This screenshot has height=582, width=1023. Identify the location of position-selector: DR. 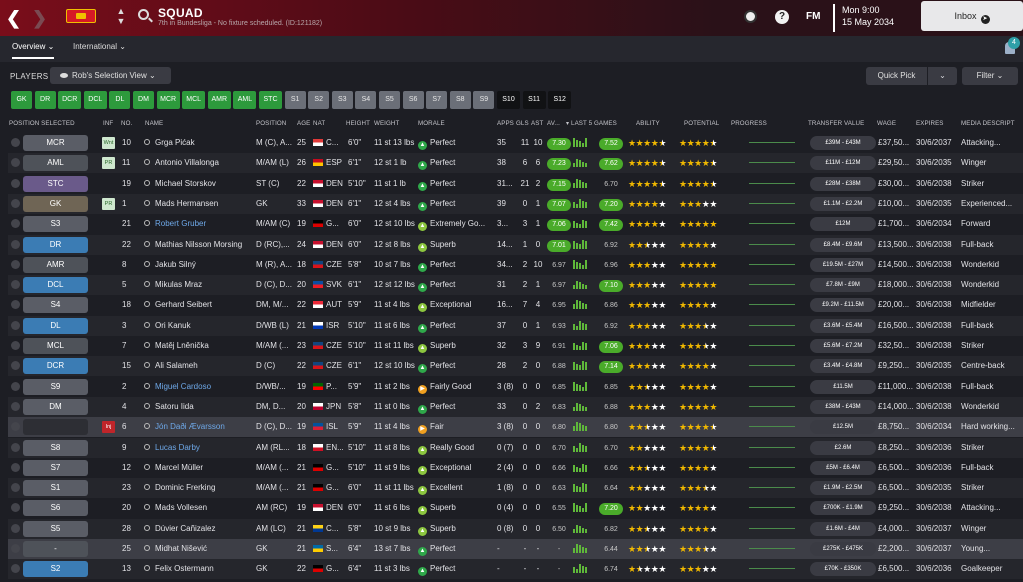
(55, 244).